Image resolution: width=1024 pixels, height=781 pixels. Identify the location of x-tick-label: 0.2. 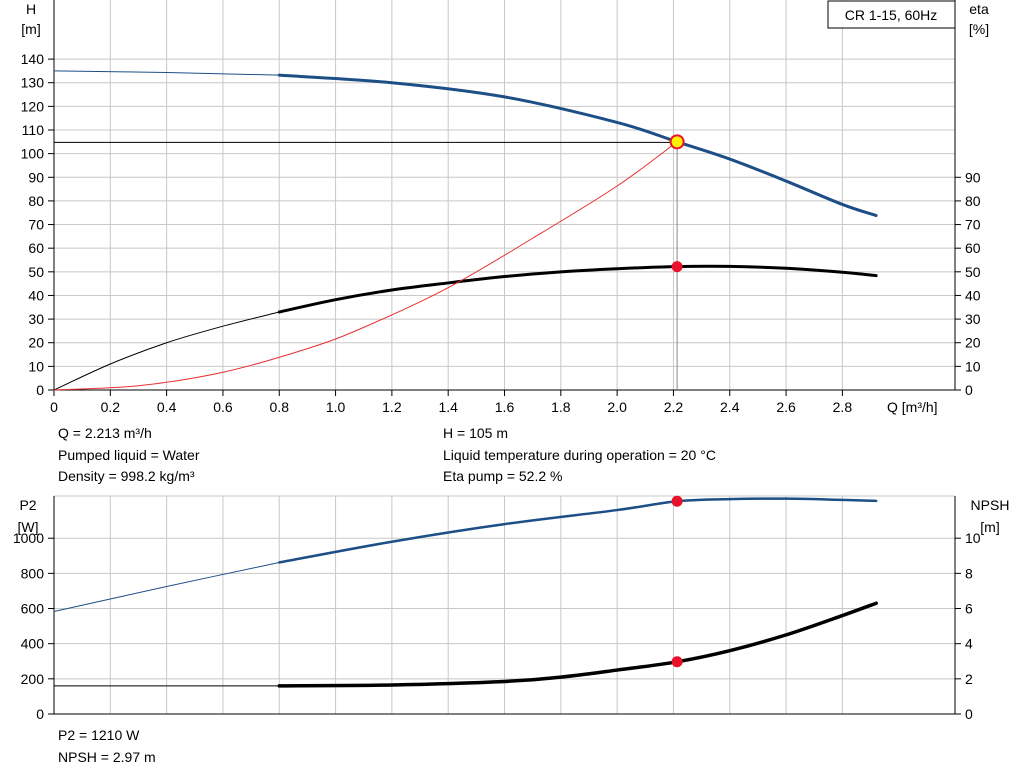
(111, 407).